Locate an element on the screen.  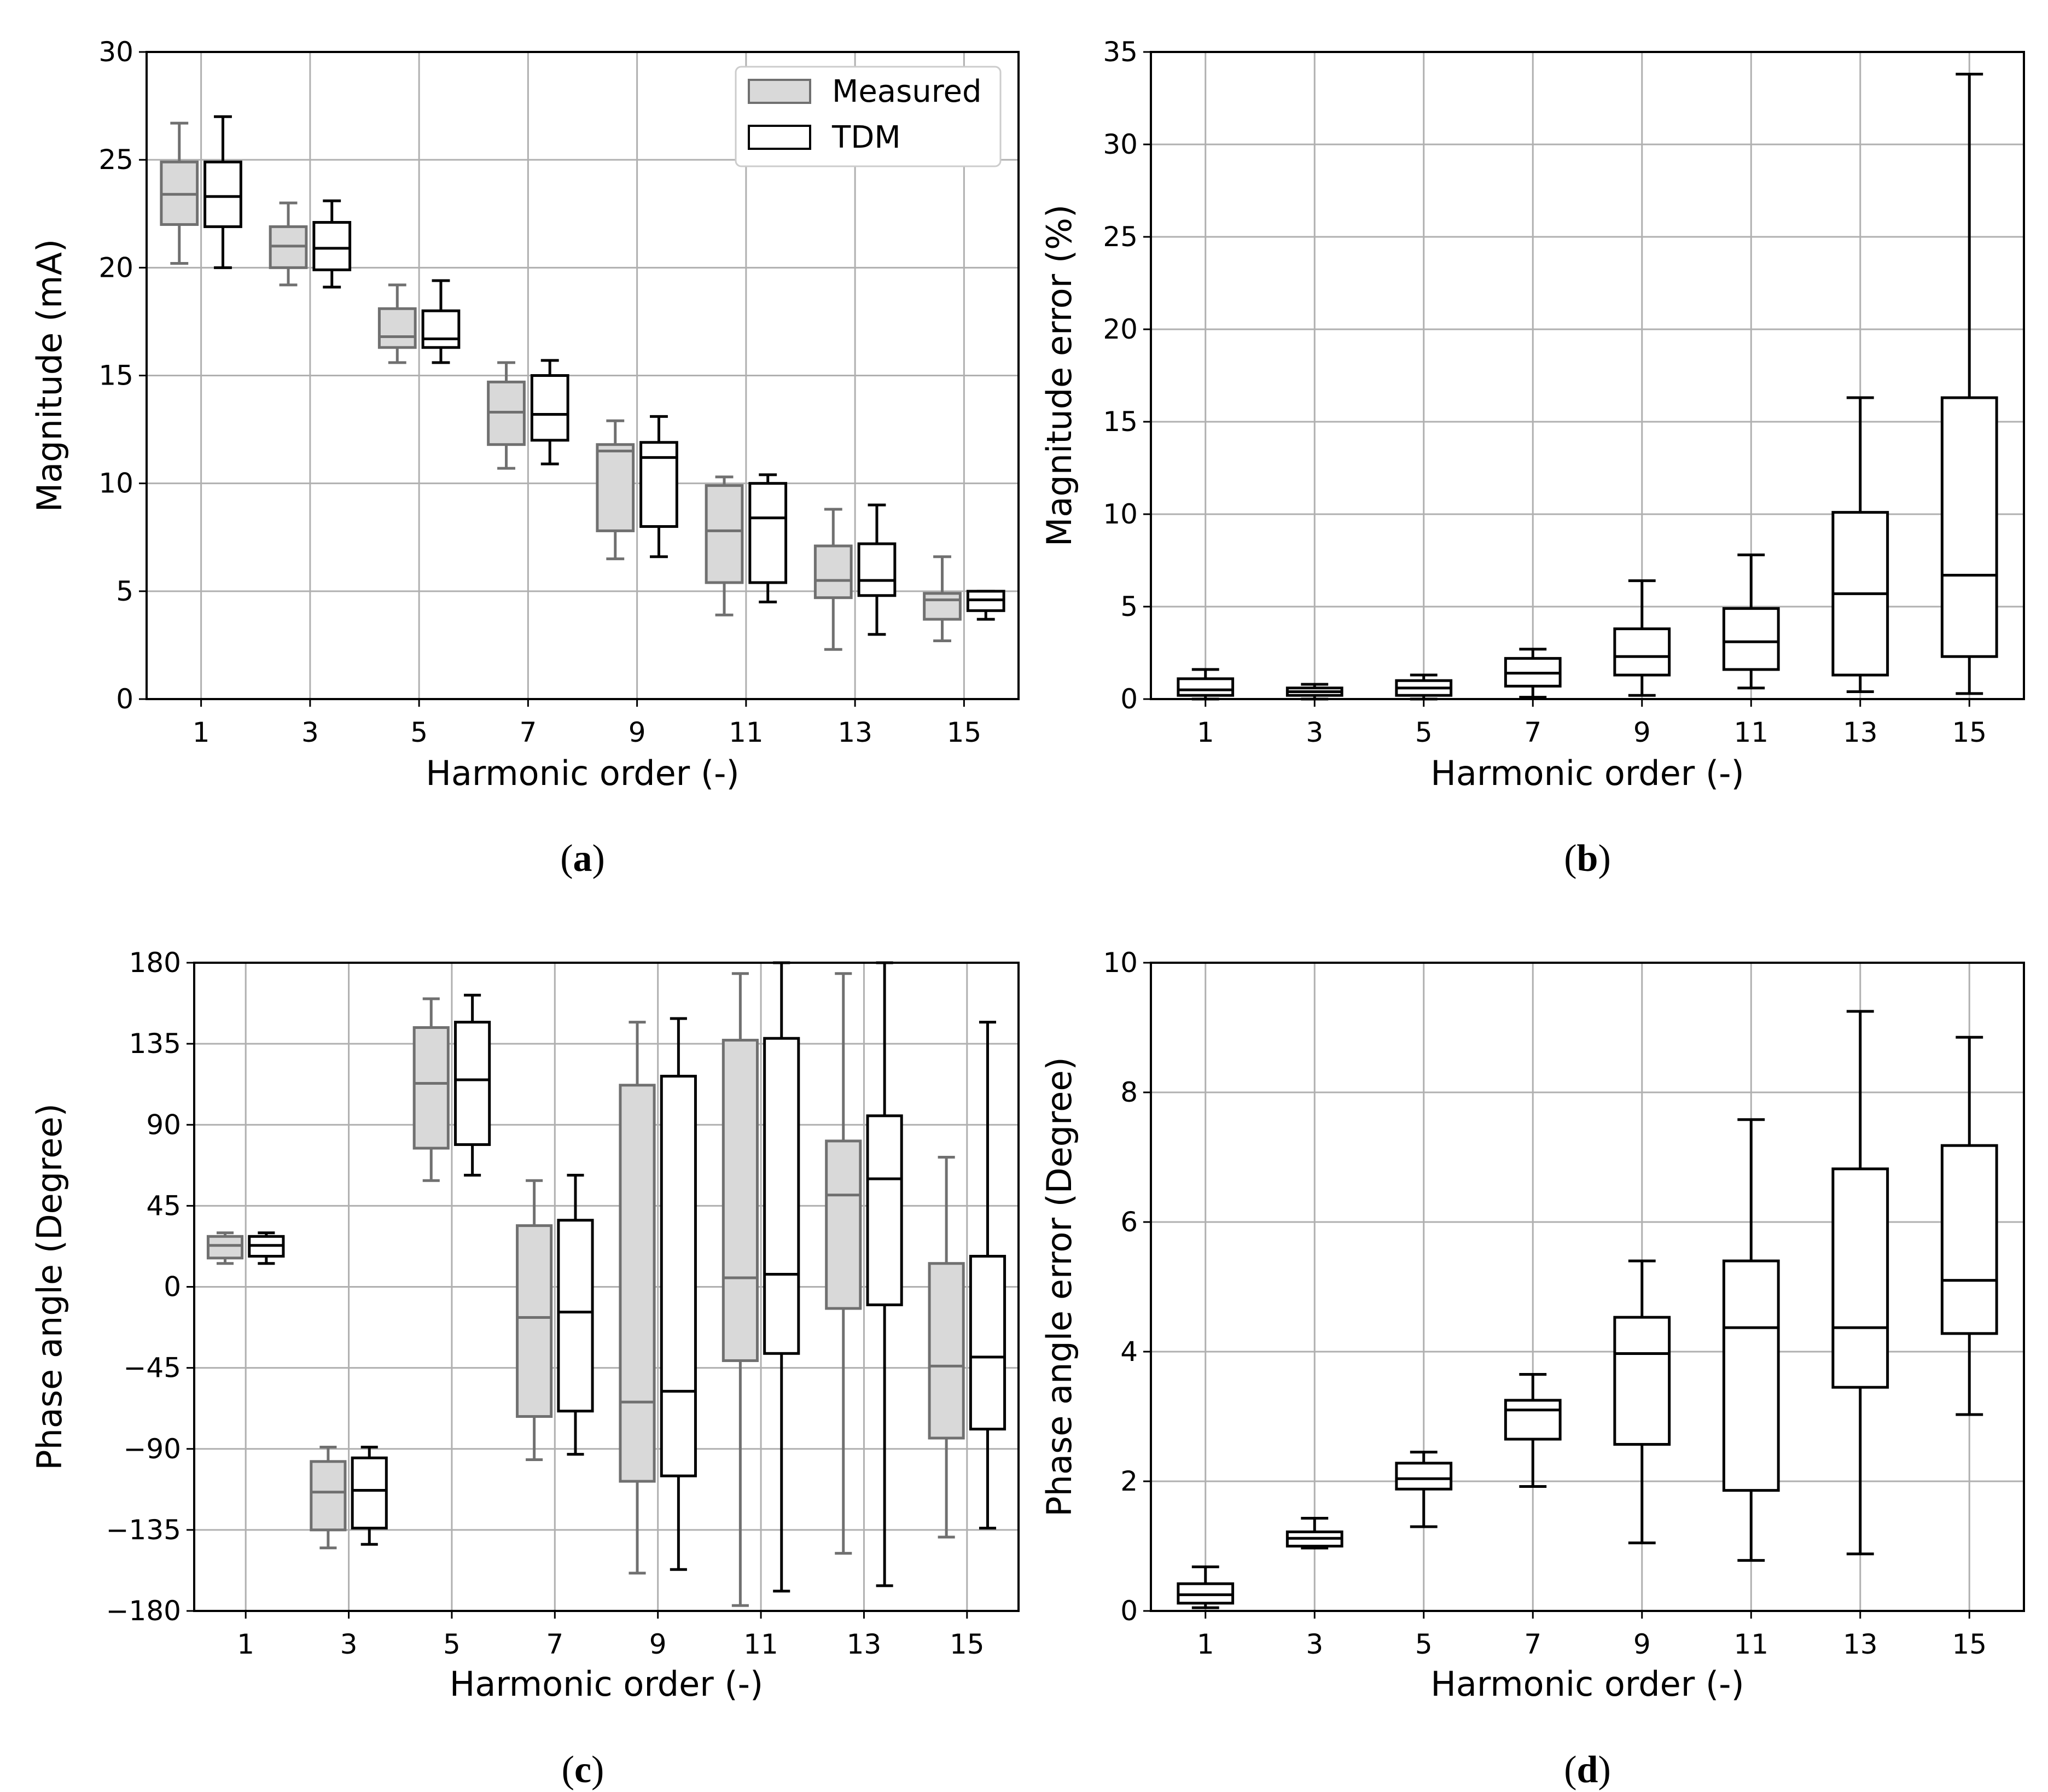
y-tick-label: 8 is located at coordinates (1129, 1092).